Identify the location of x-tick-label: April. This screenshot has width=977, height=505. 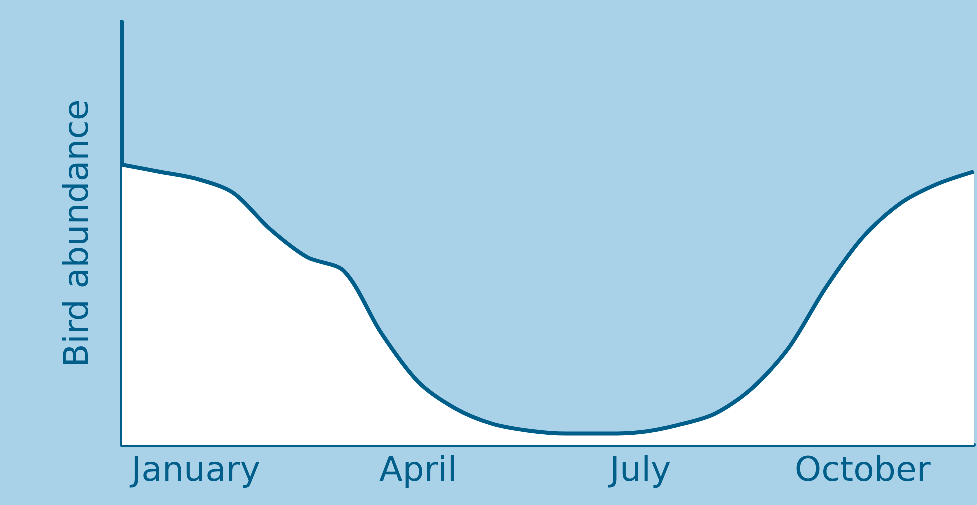
(418, 470).